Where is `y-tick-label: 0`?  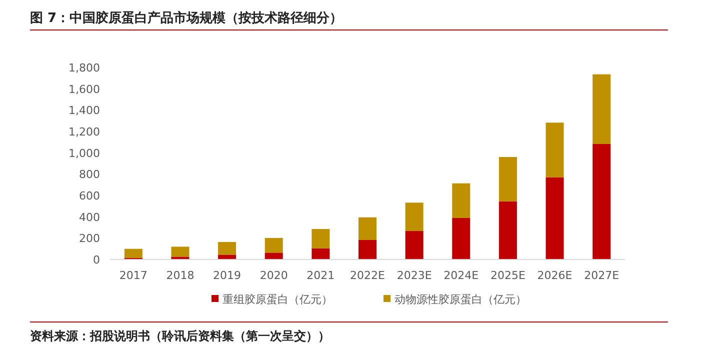 y-tick-label: 0 is located at coordinates (96, 260).